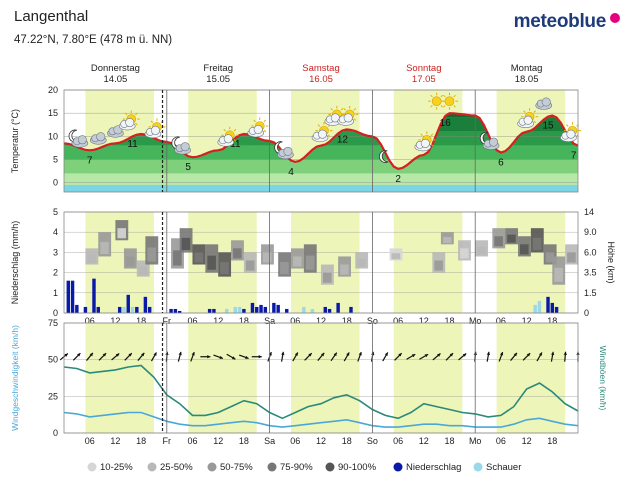  Describe the element at coordinates (428, 378) in the screenshot. I see `daylight-band` at that location.